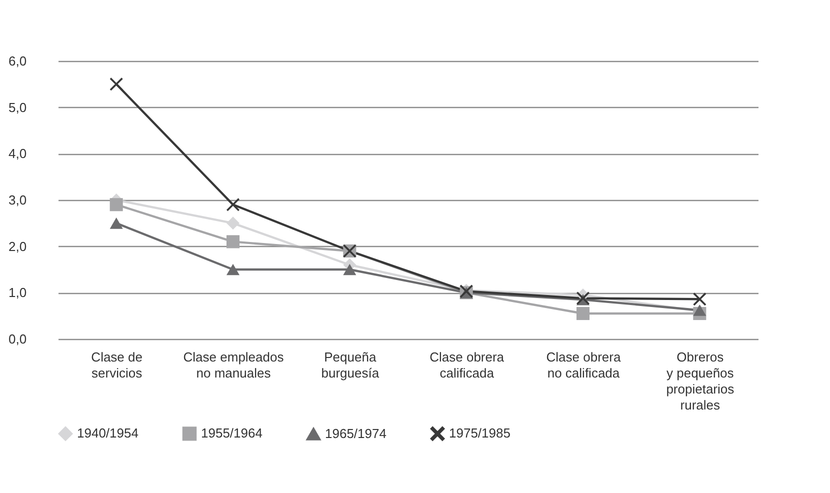  I want to click on y-tick-label: 1,0, so click(17, 292).